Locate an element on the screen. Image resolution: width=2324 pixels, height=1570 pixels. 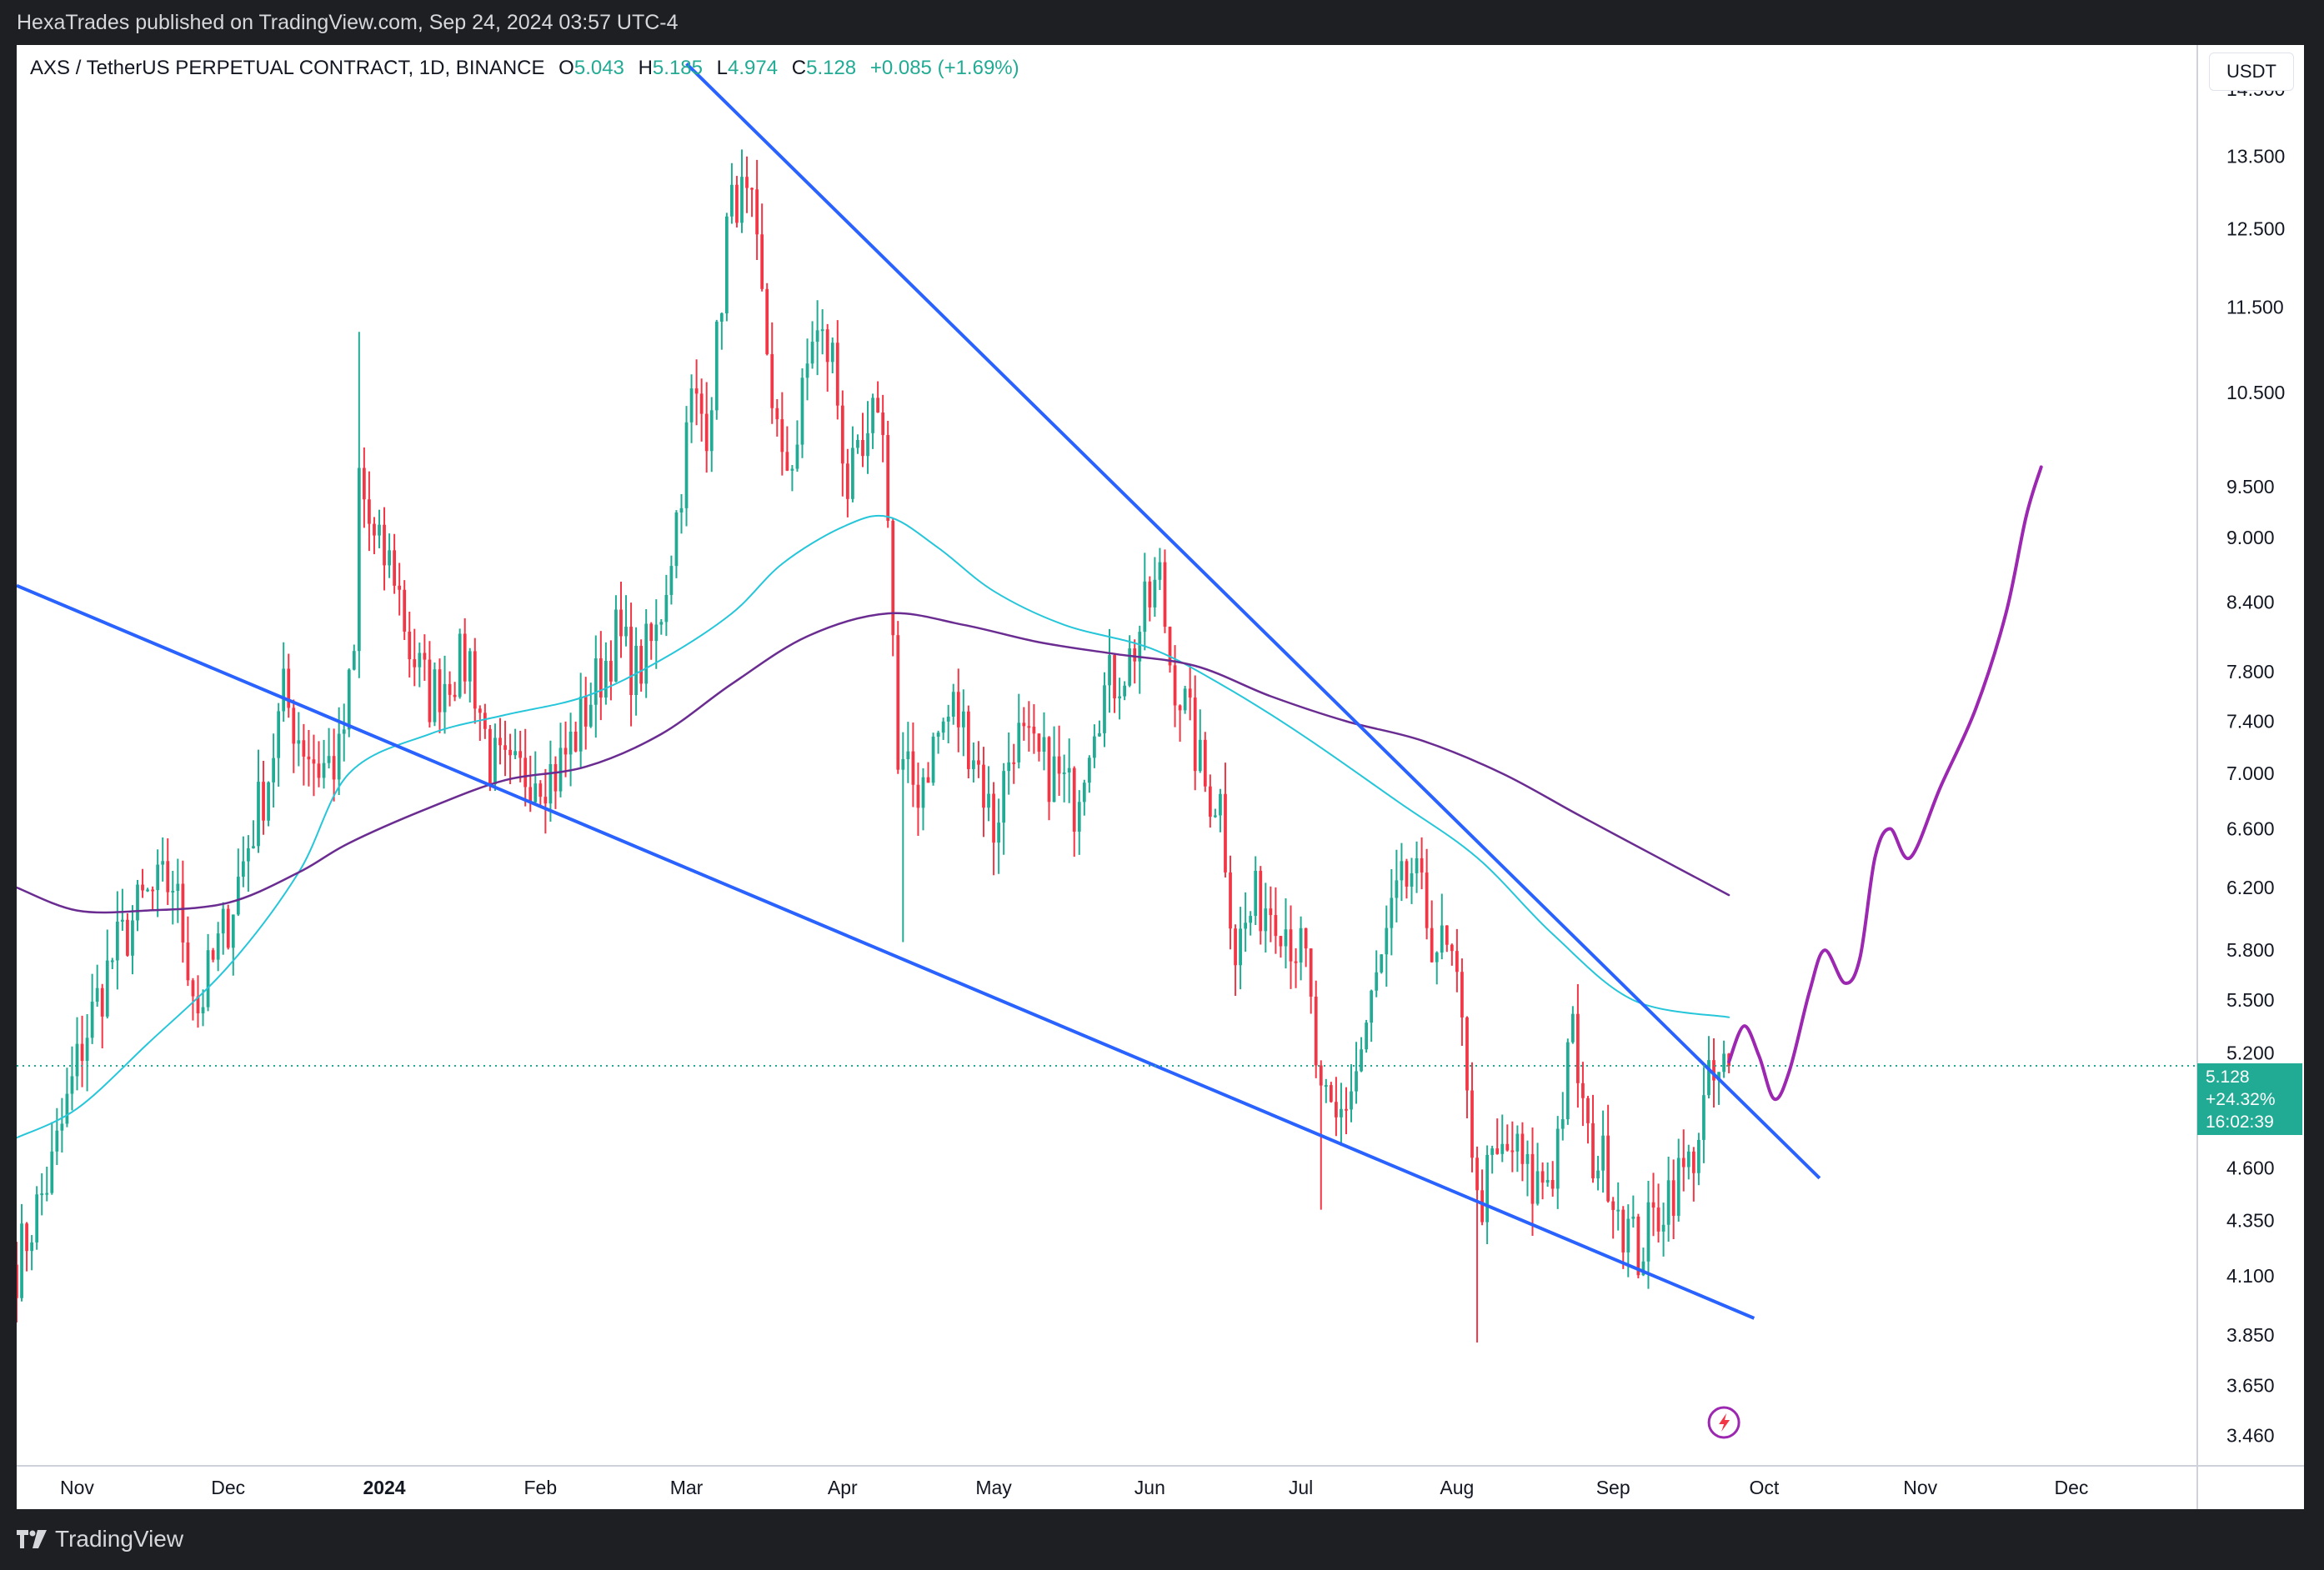
projection-path is located at coordinates (1885, 783).